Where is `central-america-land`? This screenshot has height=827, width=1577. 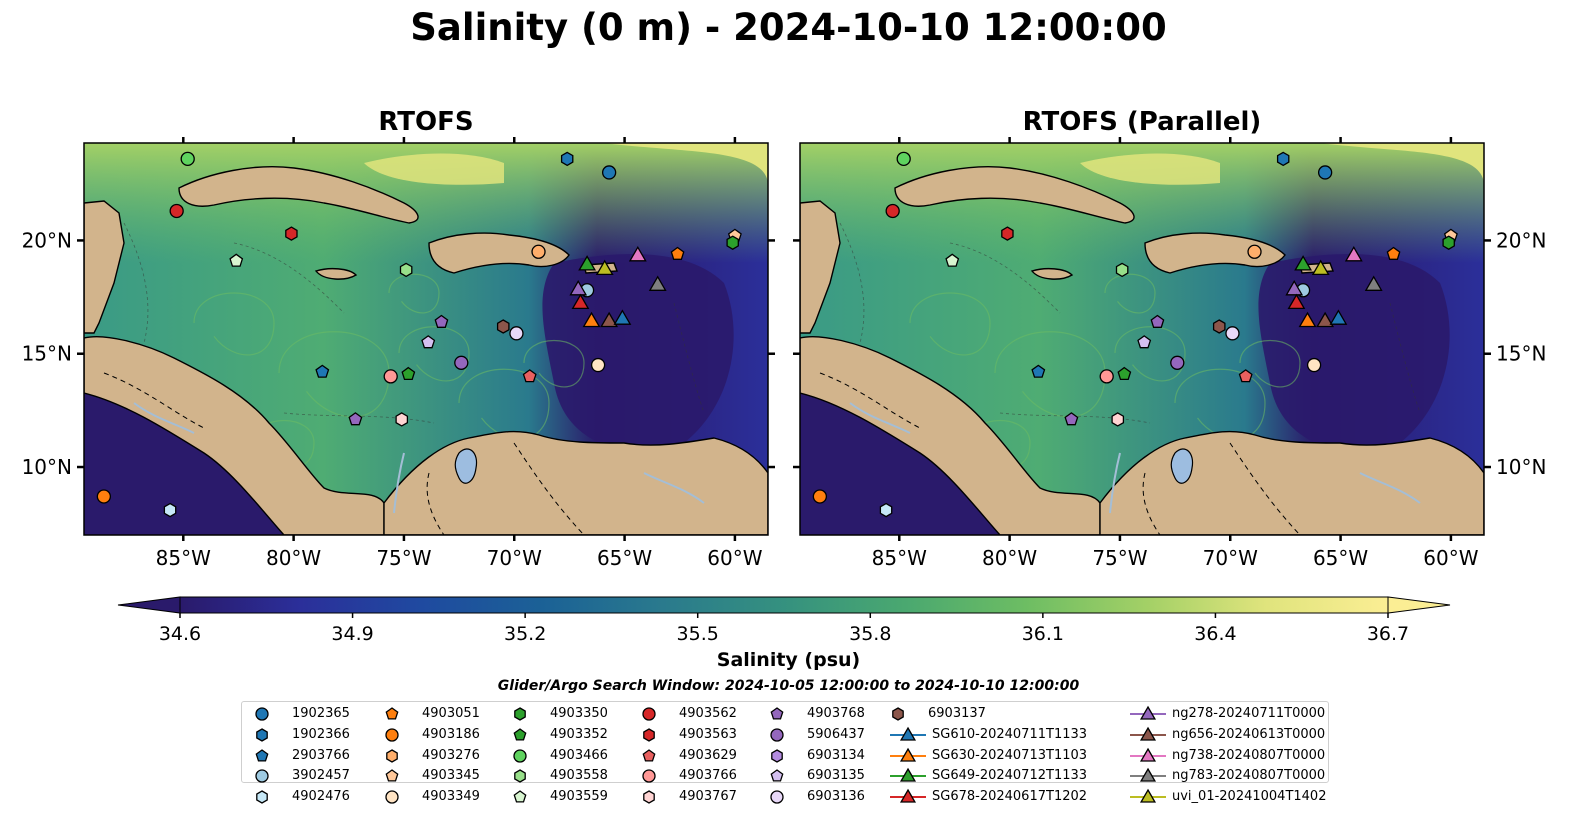 central-america-land is located at coordinates (234, 435).